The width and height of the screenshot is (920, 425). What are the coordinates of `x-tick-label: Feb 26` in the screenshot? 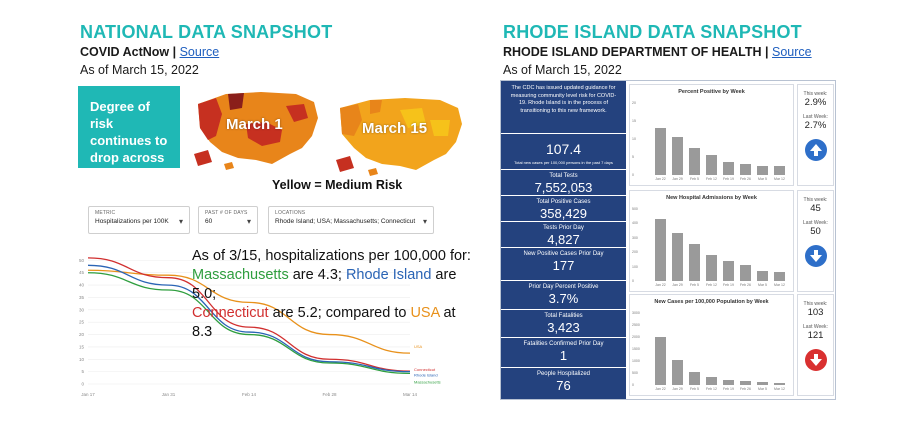 It's located at (745, 389).